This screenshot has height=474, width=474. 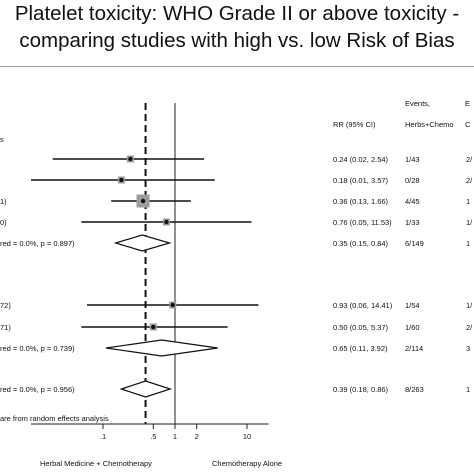 What do you see at coordinates (362, 222) in the screenshot?
I see `rr-ci-text: 0.76 (0.05, 11.53)` at bounding box center [362, 222].